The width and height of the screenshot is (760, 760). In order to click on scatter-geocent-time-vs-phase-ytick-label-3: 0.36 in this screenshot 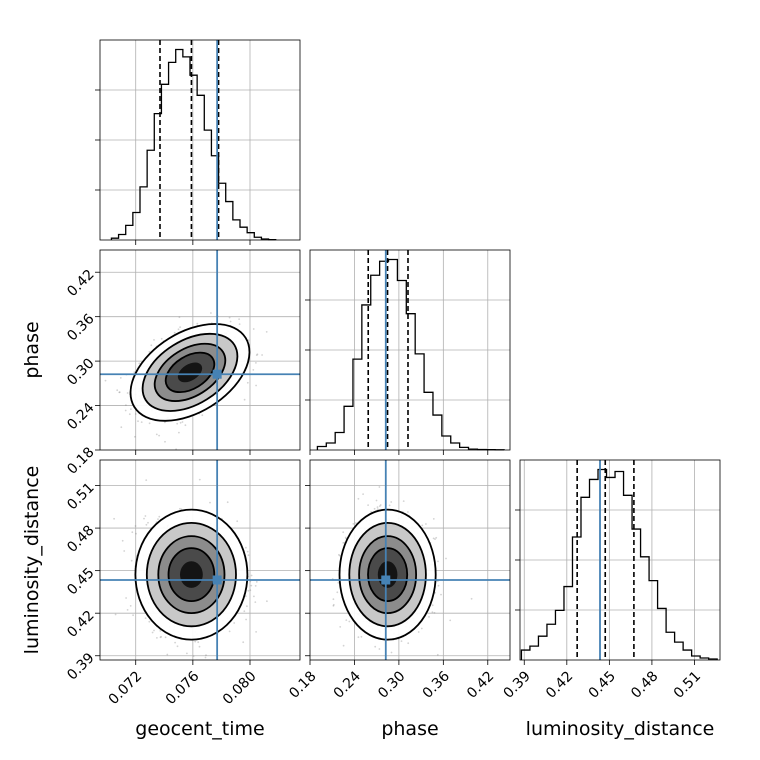, I will do `click(80, 327)`.